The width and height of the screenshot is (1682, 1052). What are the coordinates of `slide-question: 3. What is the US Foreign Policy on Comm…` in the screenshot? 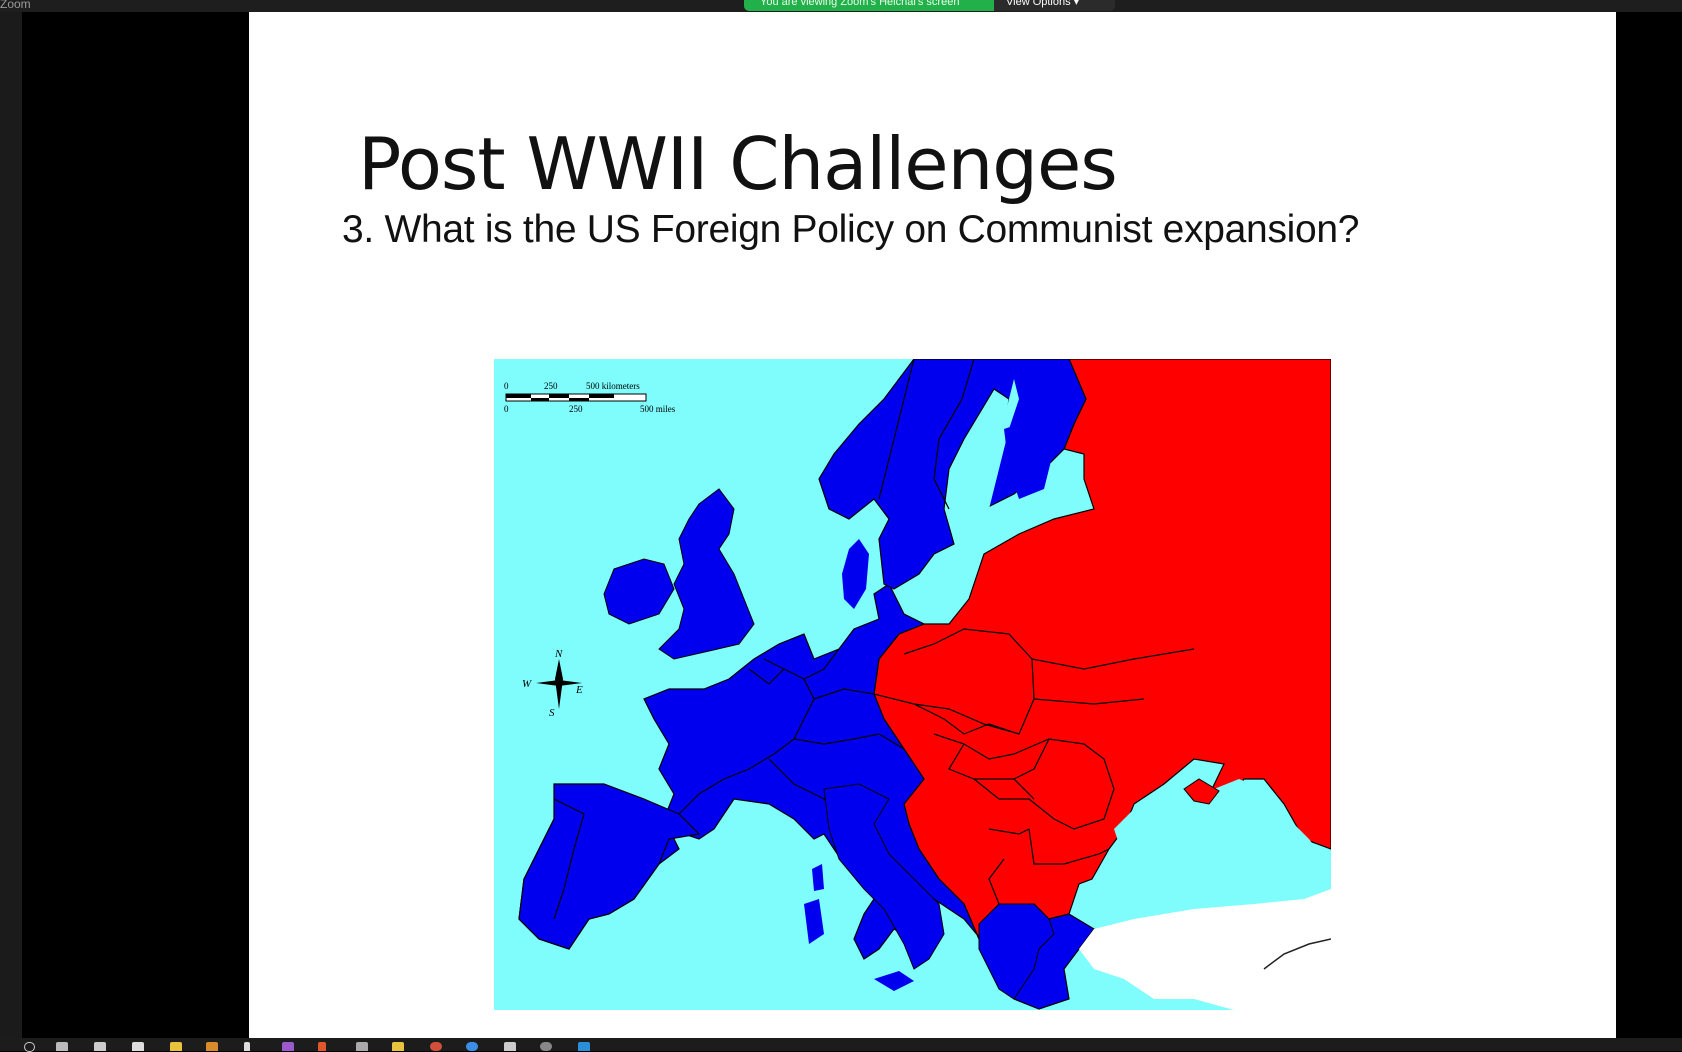 It's located at (851, 229).